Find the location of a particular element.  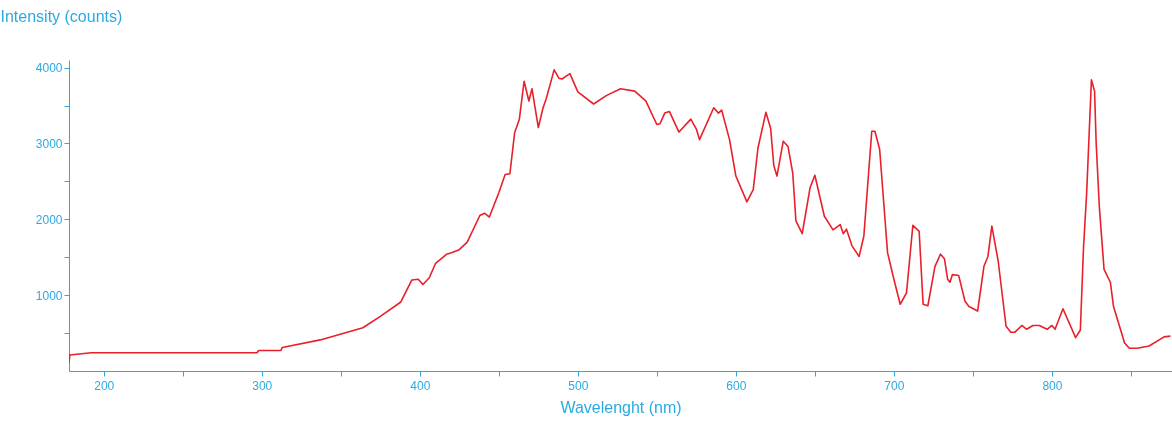

y-tick-label: 4000 is located at coordinates (49, 68).